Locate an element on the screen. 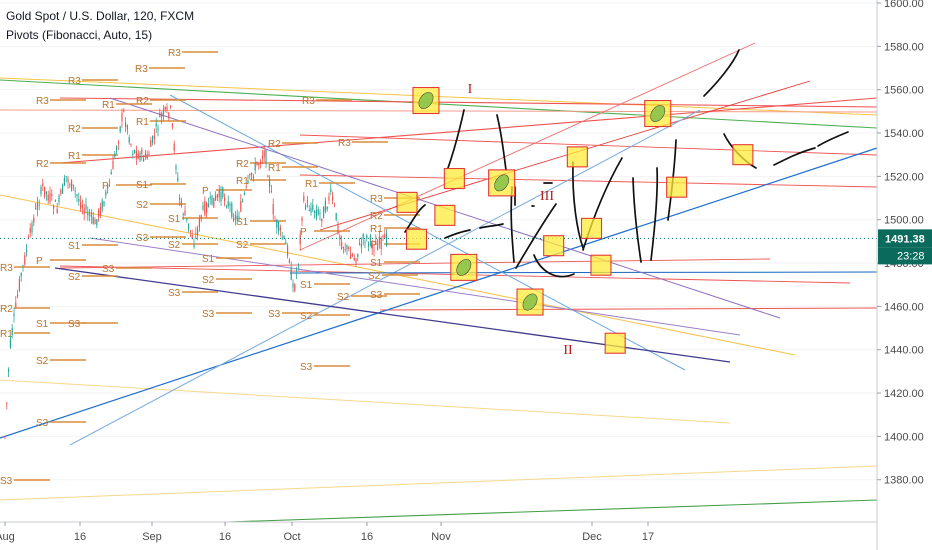 The height and width of the screenshot is (550, 932). last-price-badge is located at coordinates (905, 238).